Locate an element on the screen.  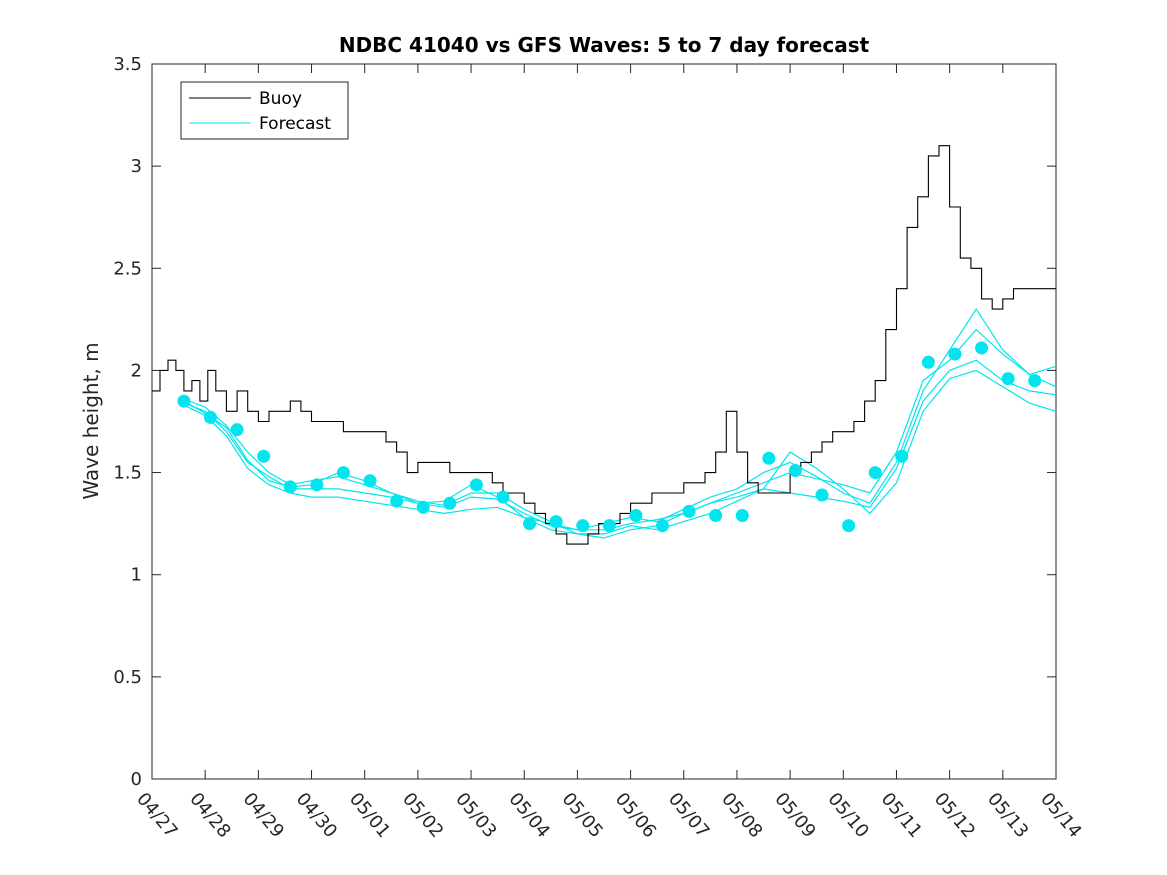
y-tick-label: 2.5 is located at coordinates (127, 268).